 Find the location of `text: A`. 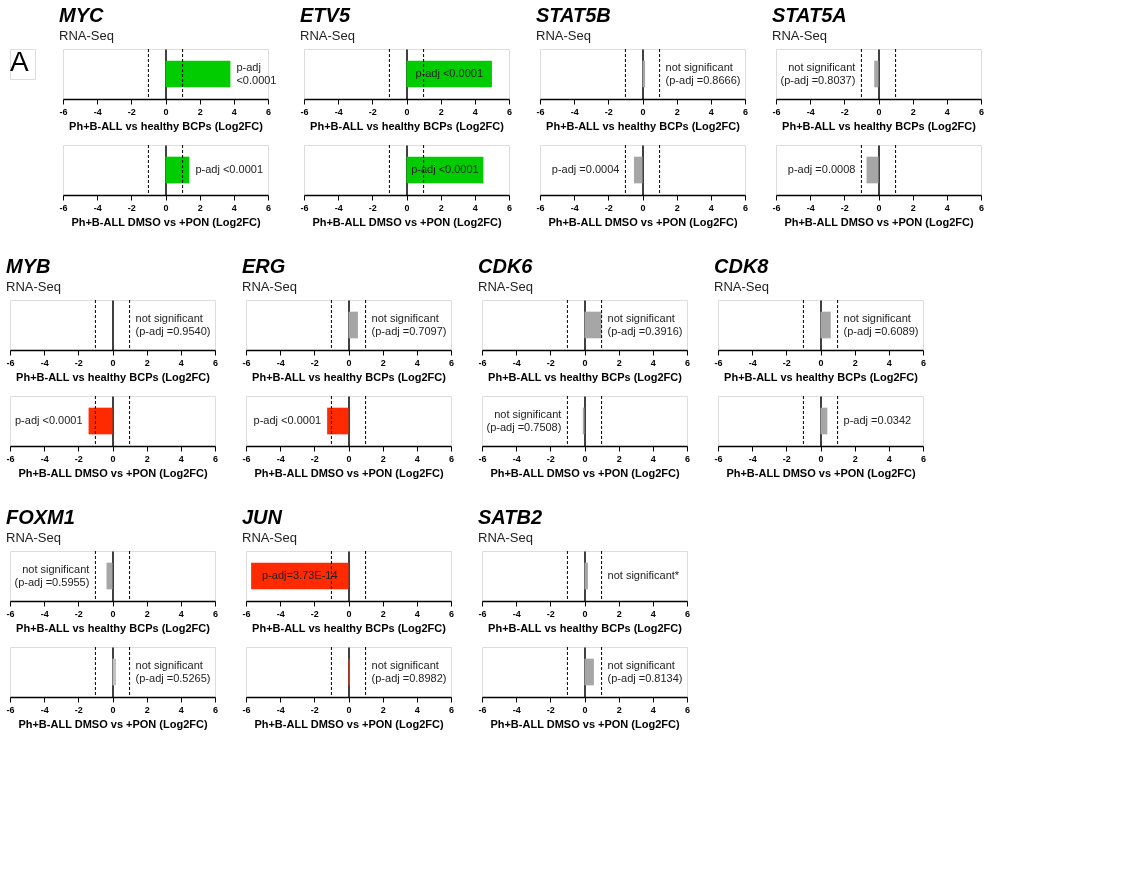

text: A is located at coordinates (19, 61).